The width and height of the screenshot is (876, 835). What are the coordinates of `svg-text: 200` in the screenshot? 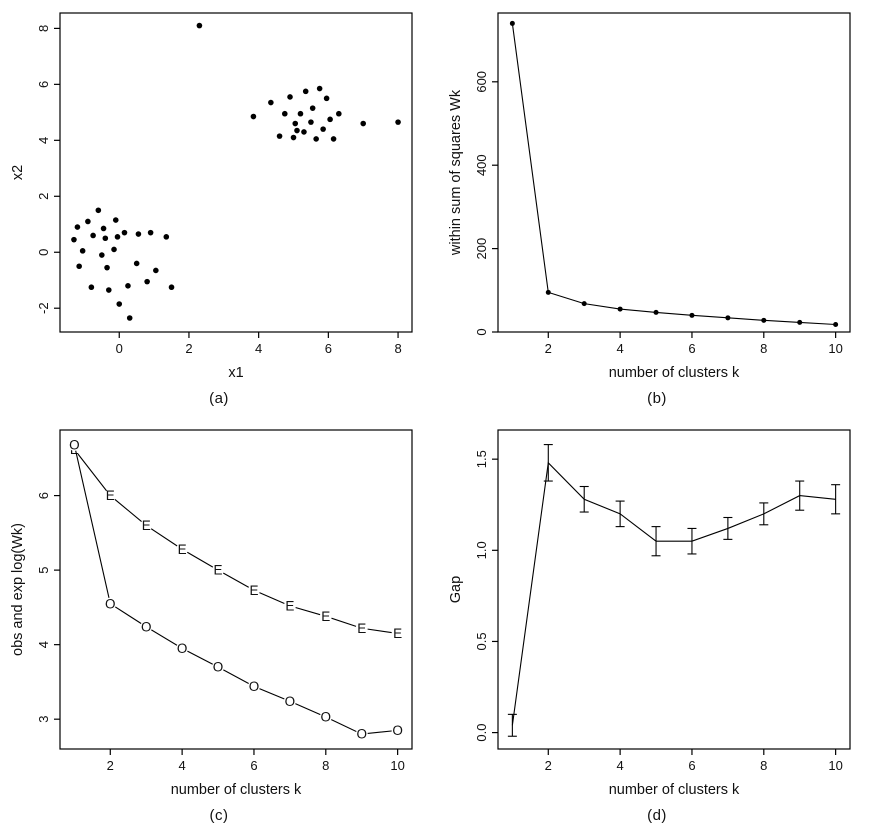 It's located at (481, 249).